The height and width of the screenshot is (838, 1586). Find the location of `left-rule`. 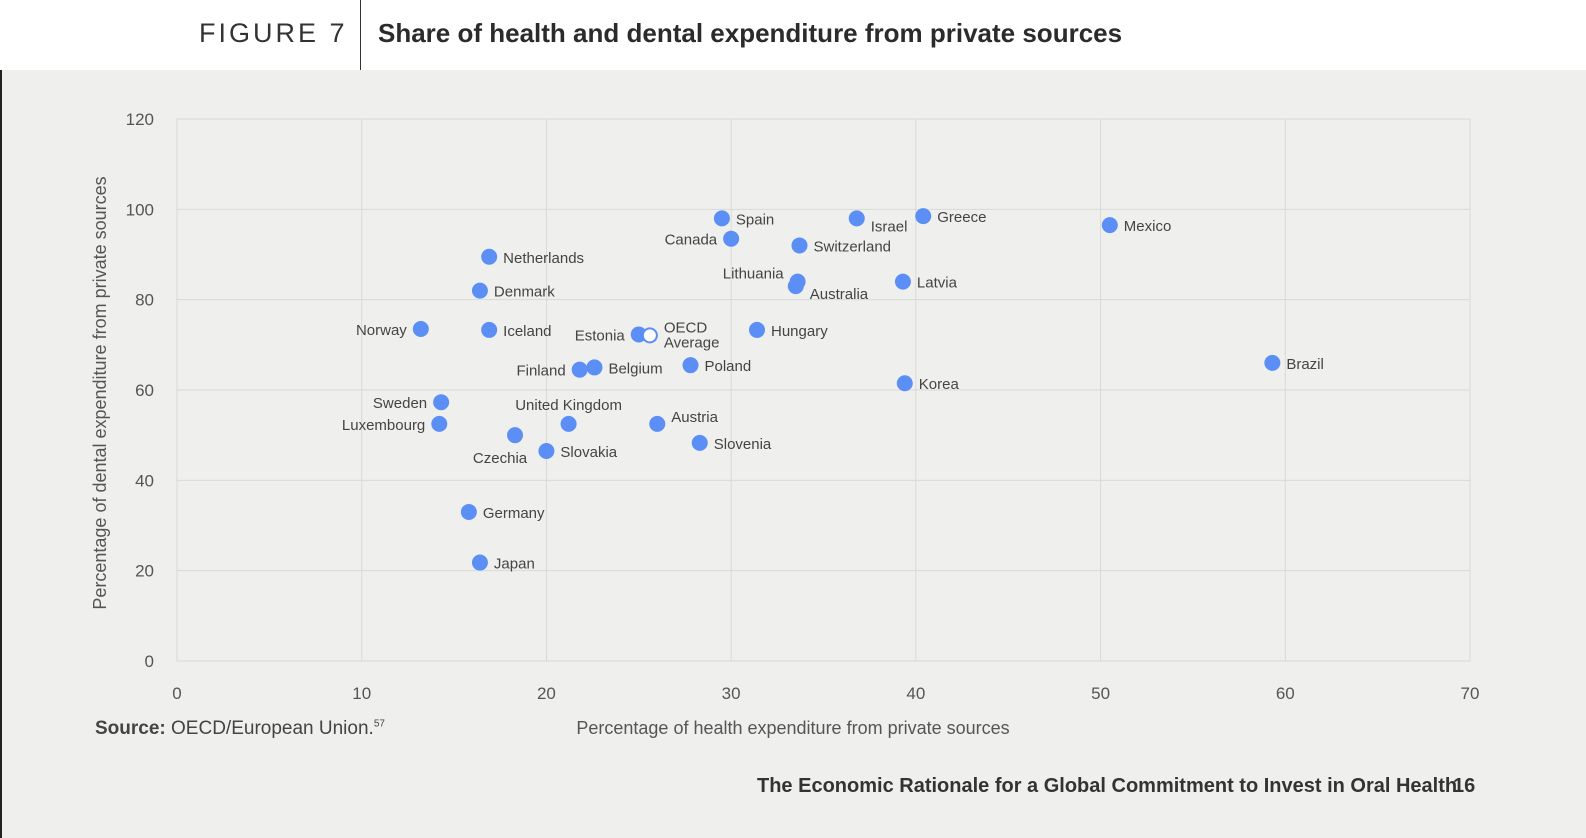

left-rule is located at coordinates (1, 419).